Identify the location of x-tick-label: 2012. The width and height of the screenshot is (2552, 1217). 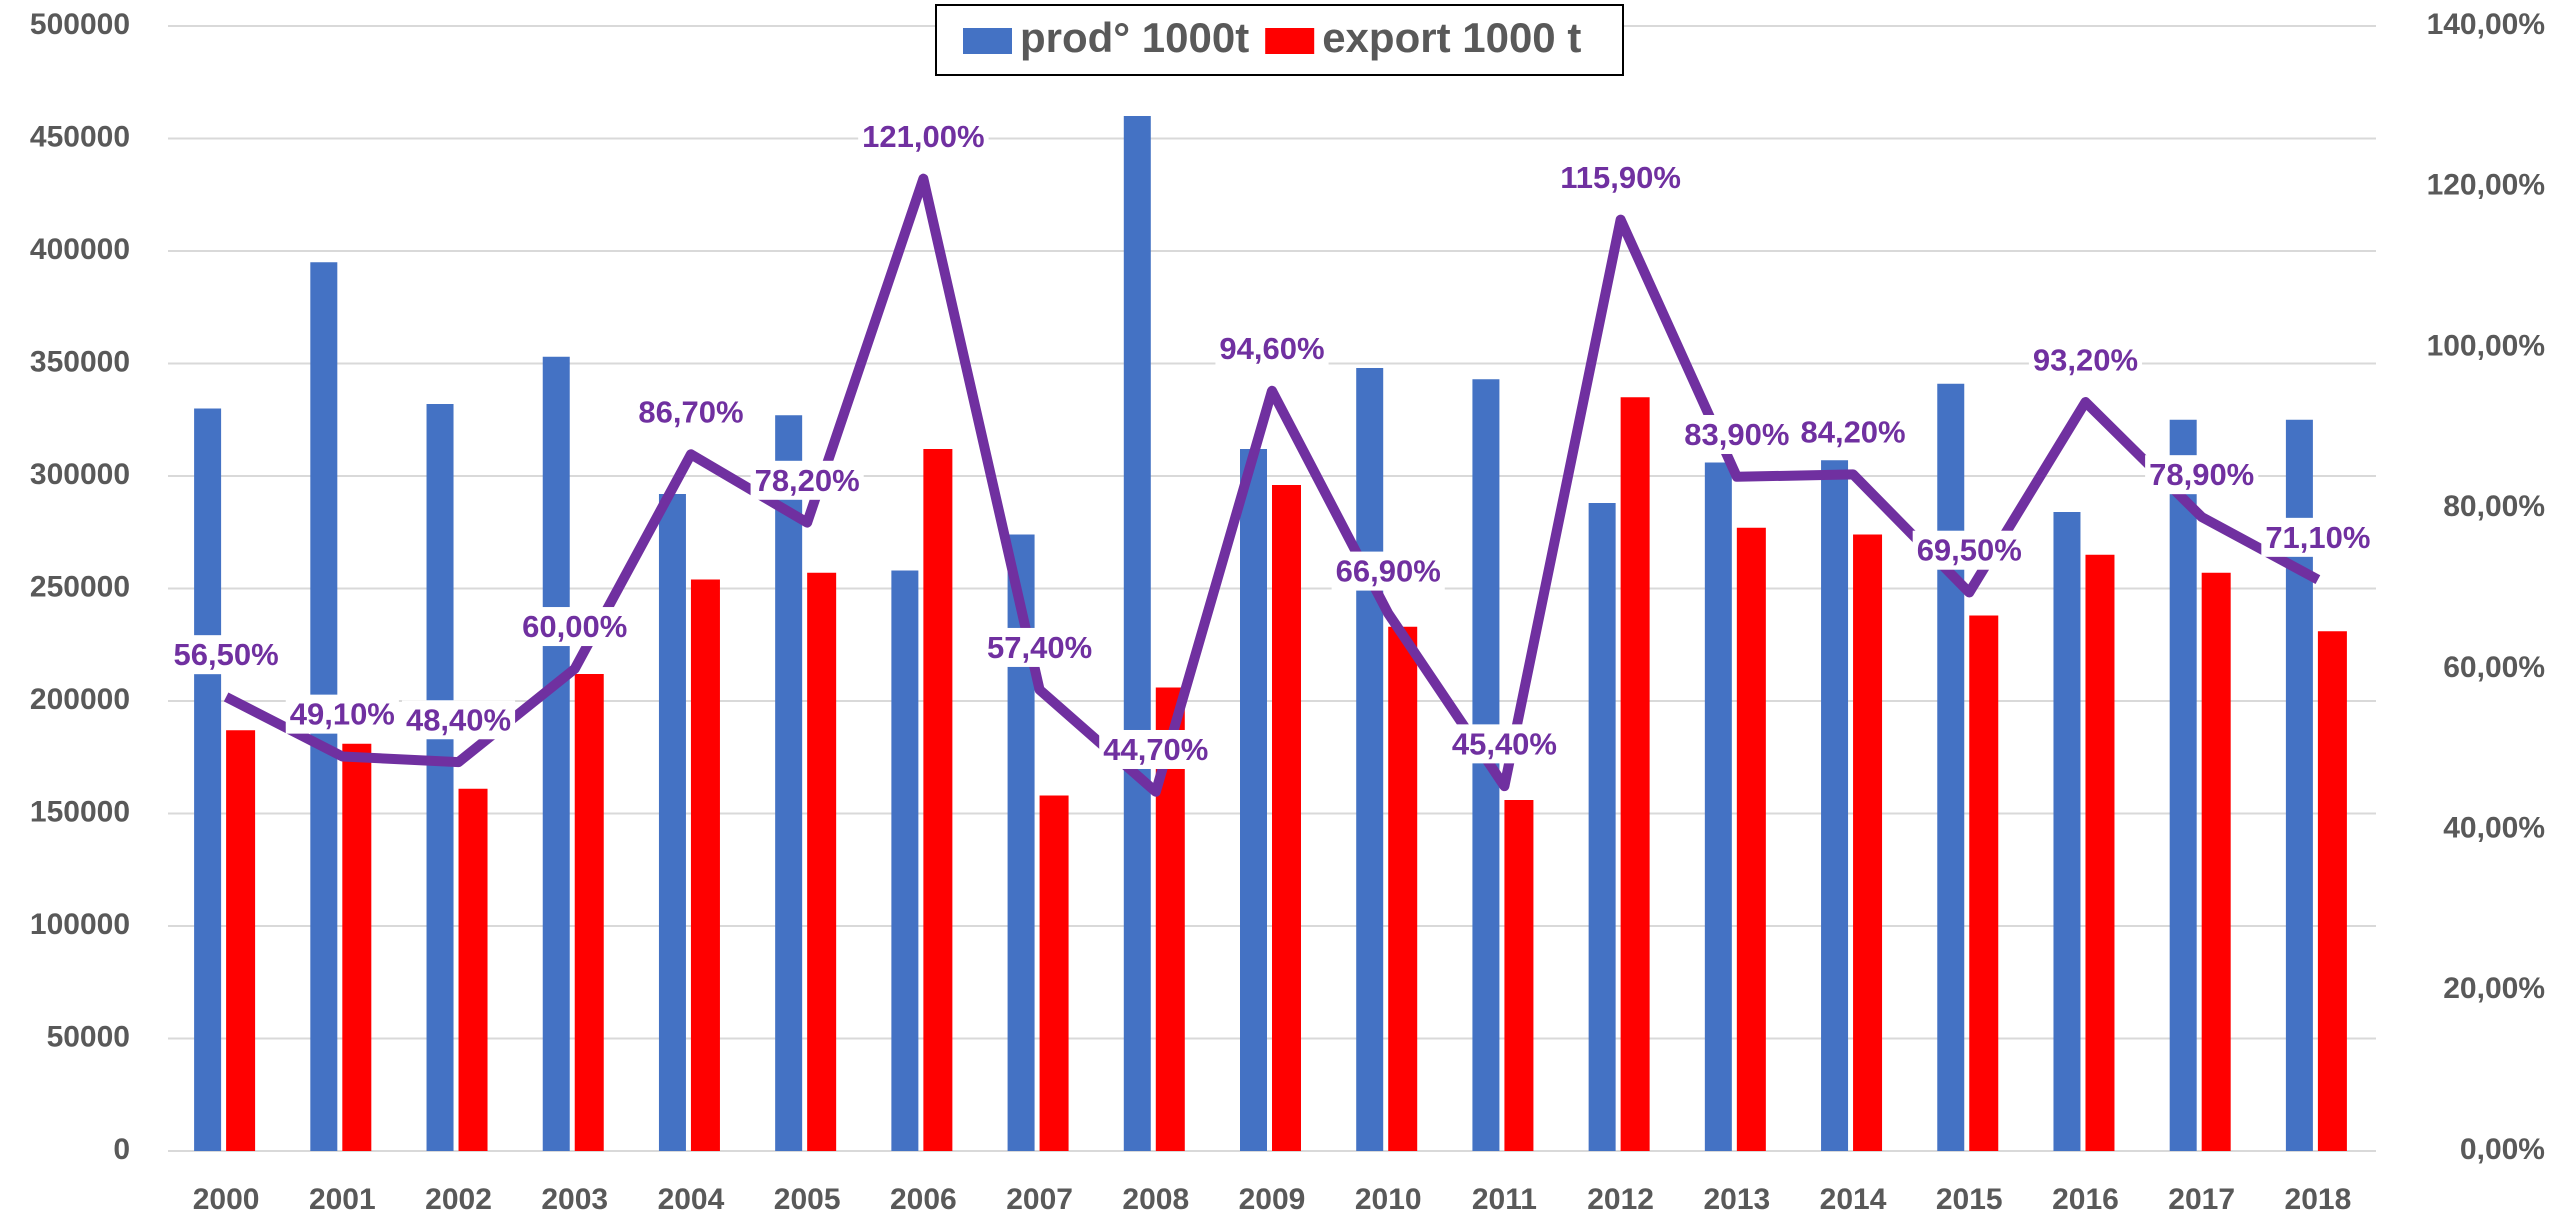
(1620, 1199).